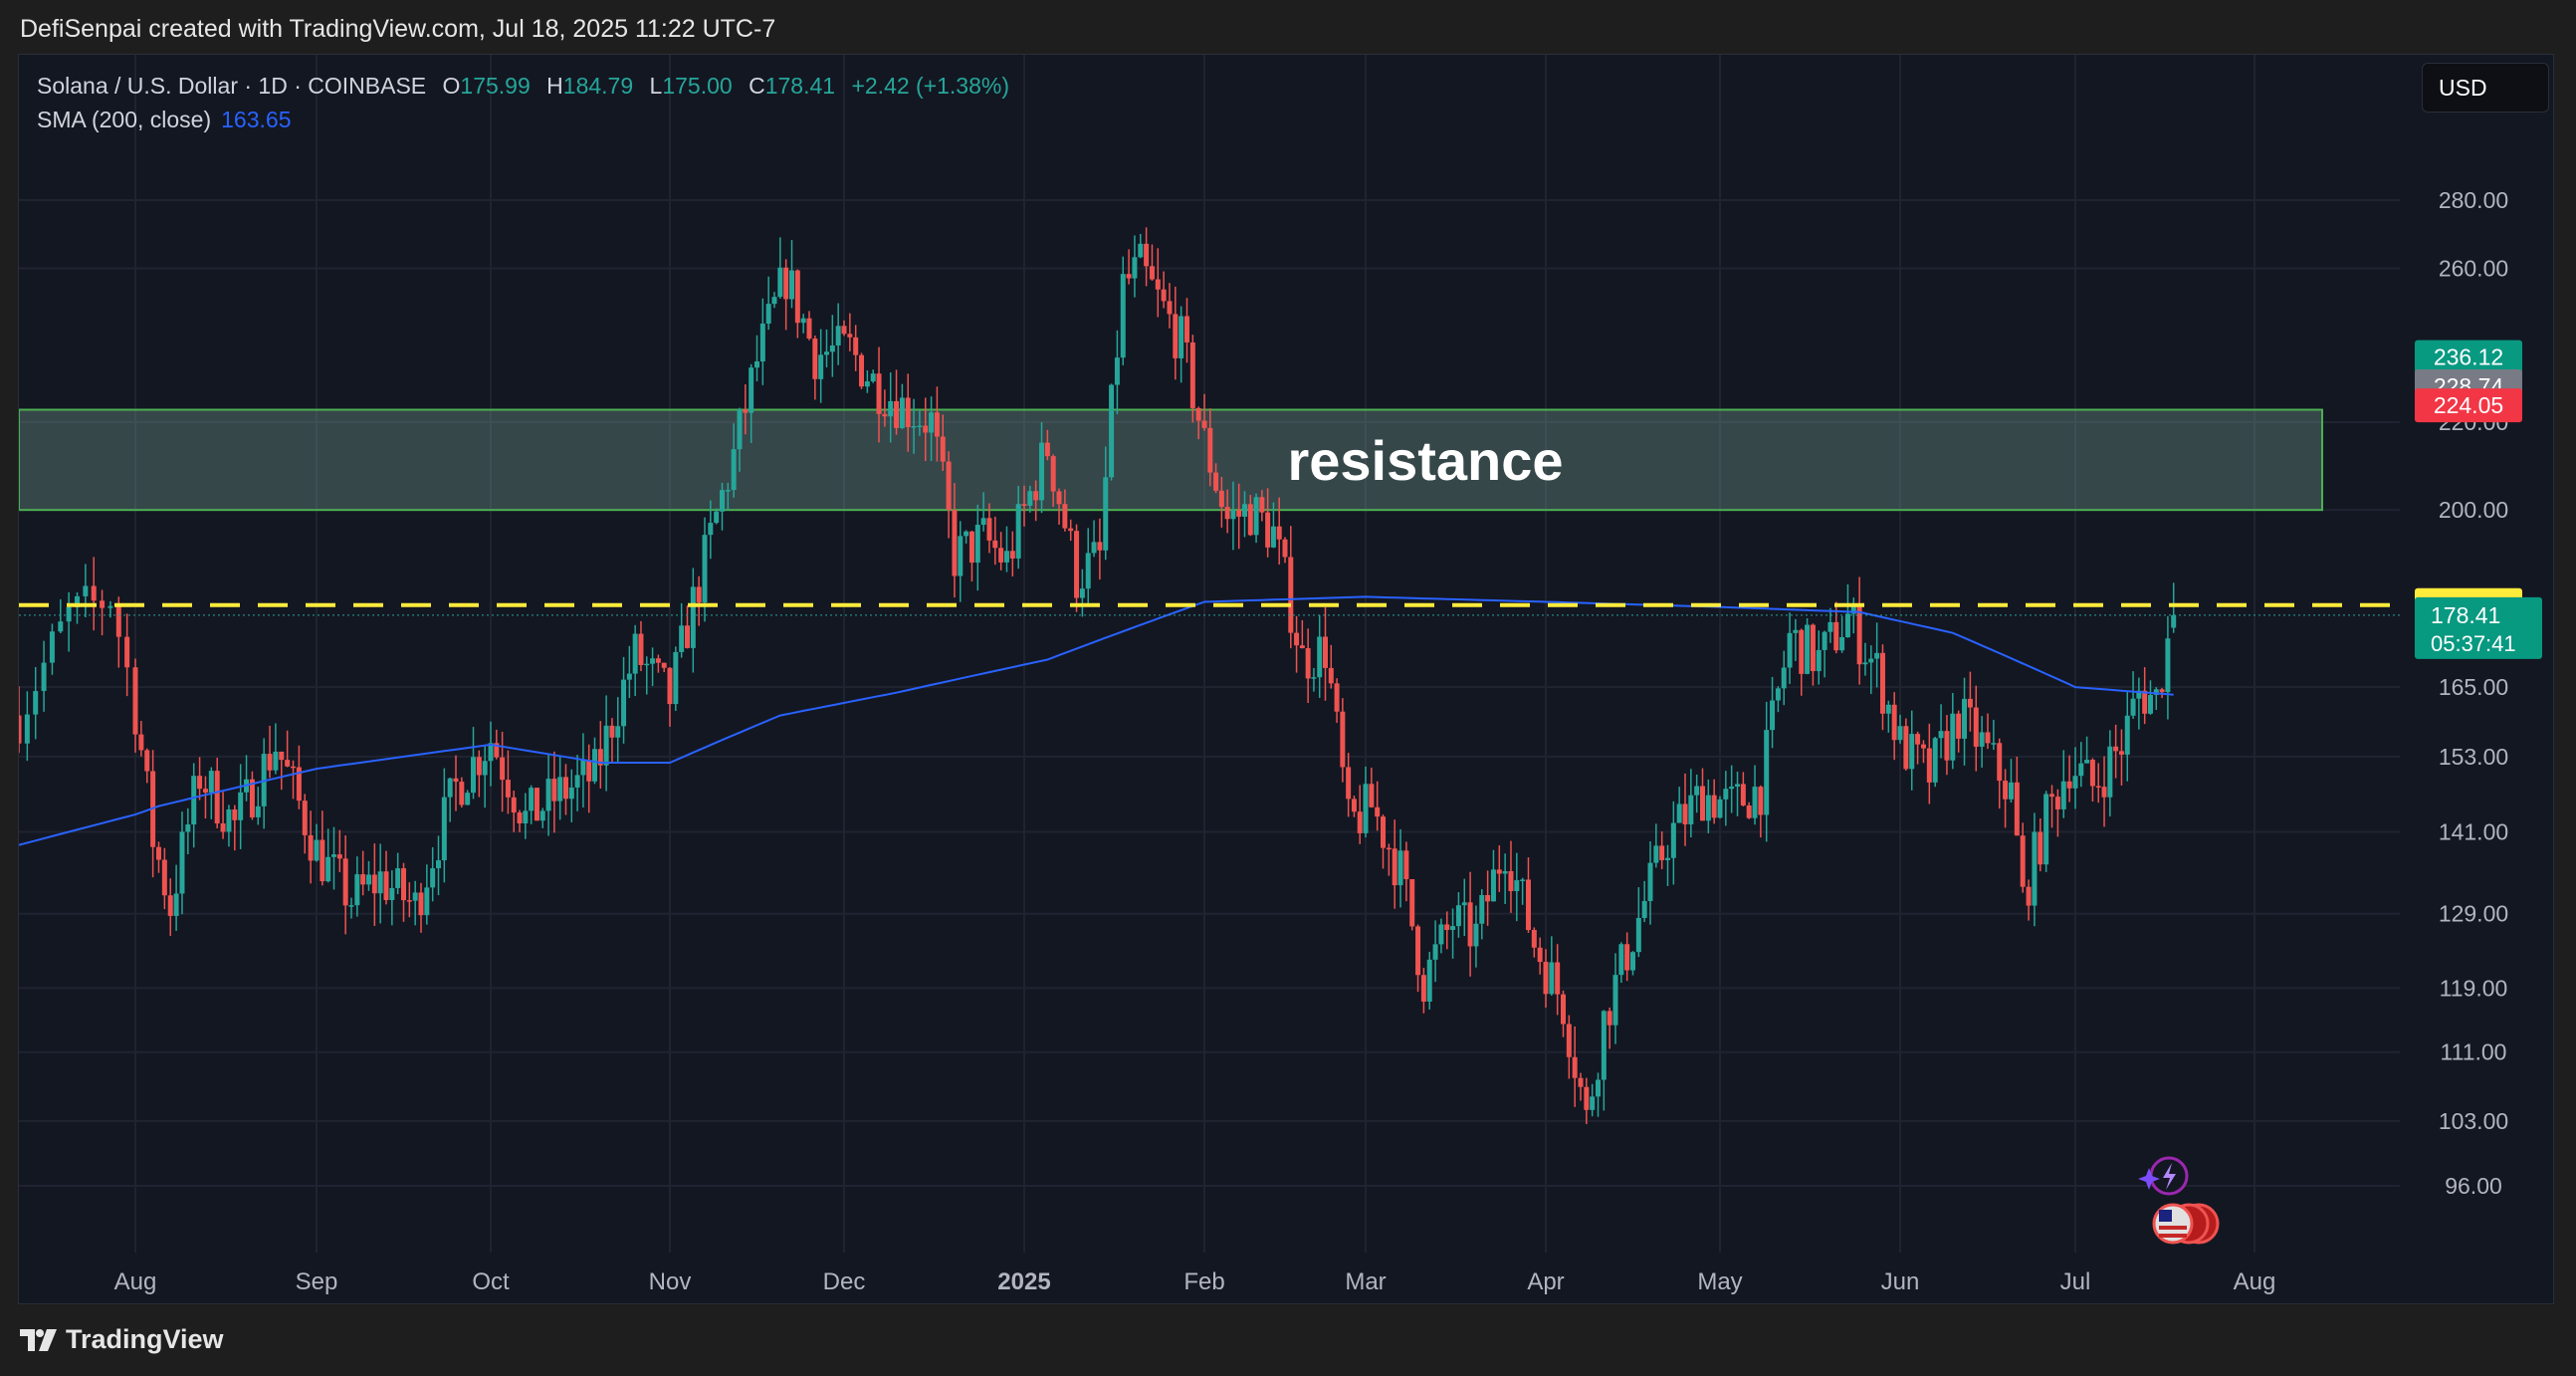  I want to click on resistance-zone: resistance, so click(1171, 460).